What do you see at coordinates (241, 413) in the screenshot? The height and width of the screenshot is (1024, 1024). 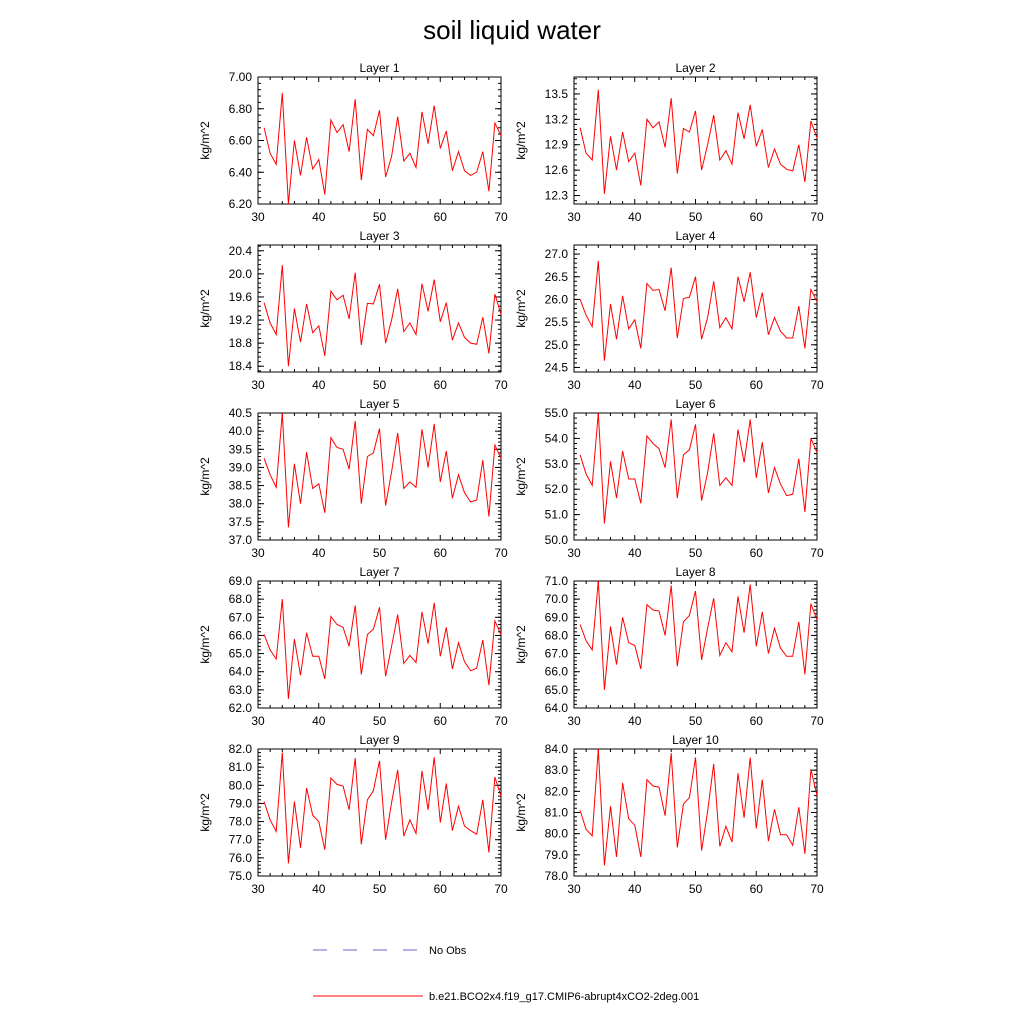 I see `y-tick-label: 40.5` at bounding box center [241, 413].